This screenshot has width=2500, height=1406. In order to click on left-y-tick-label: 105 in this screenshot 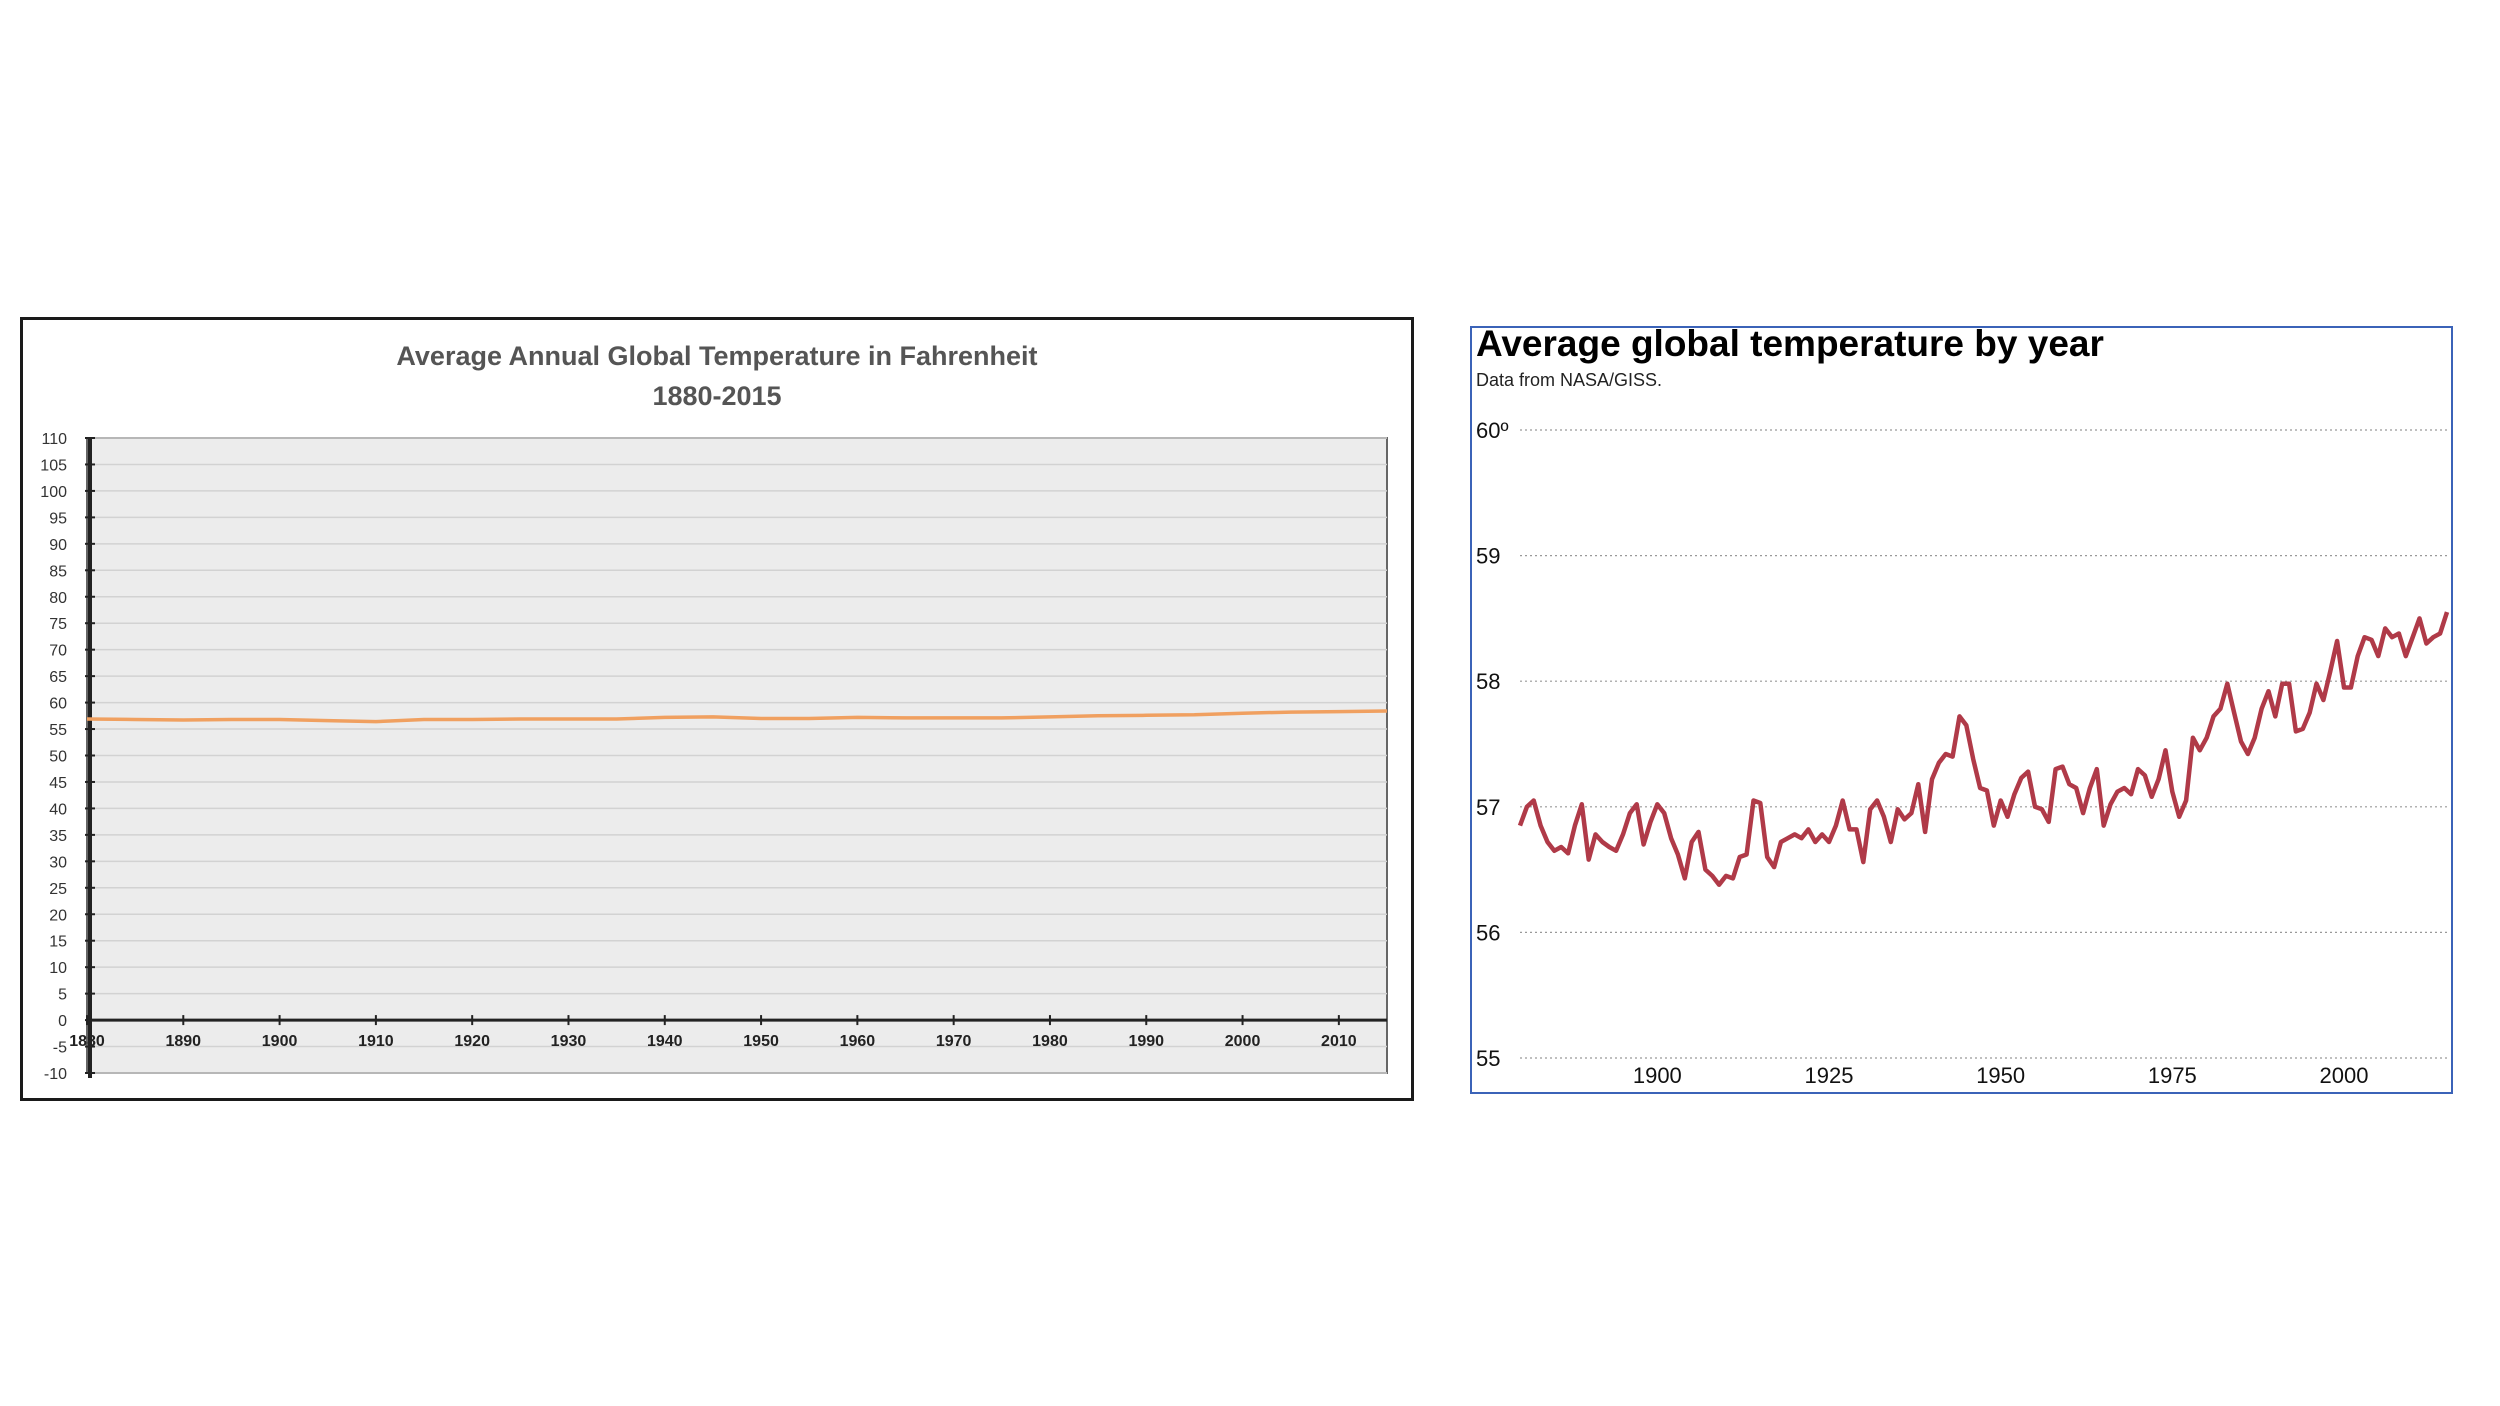, I will do `click(53, 465)`.